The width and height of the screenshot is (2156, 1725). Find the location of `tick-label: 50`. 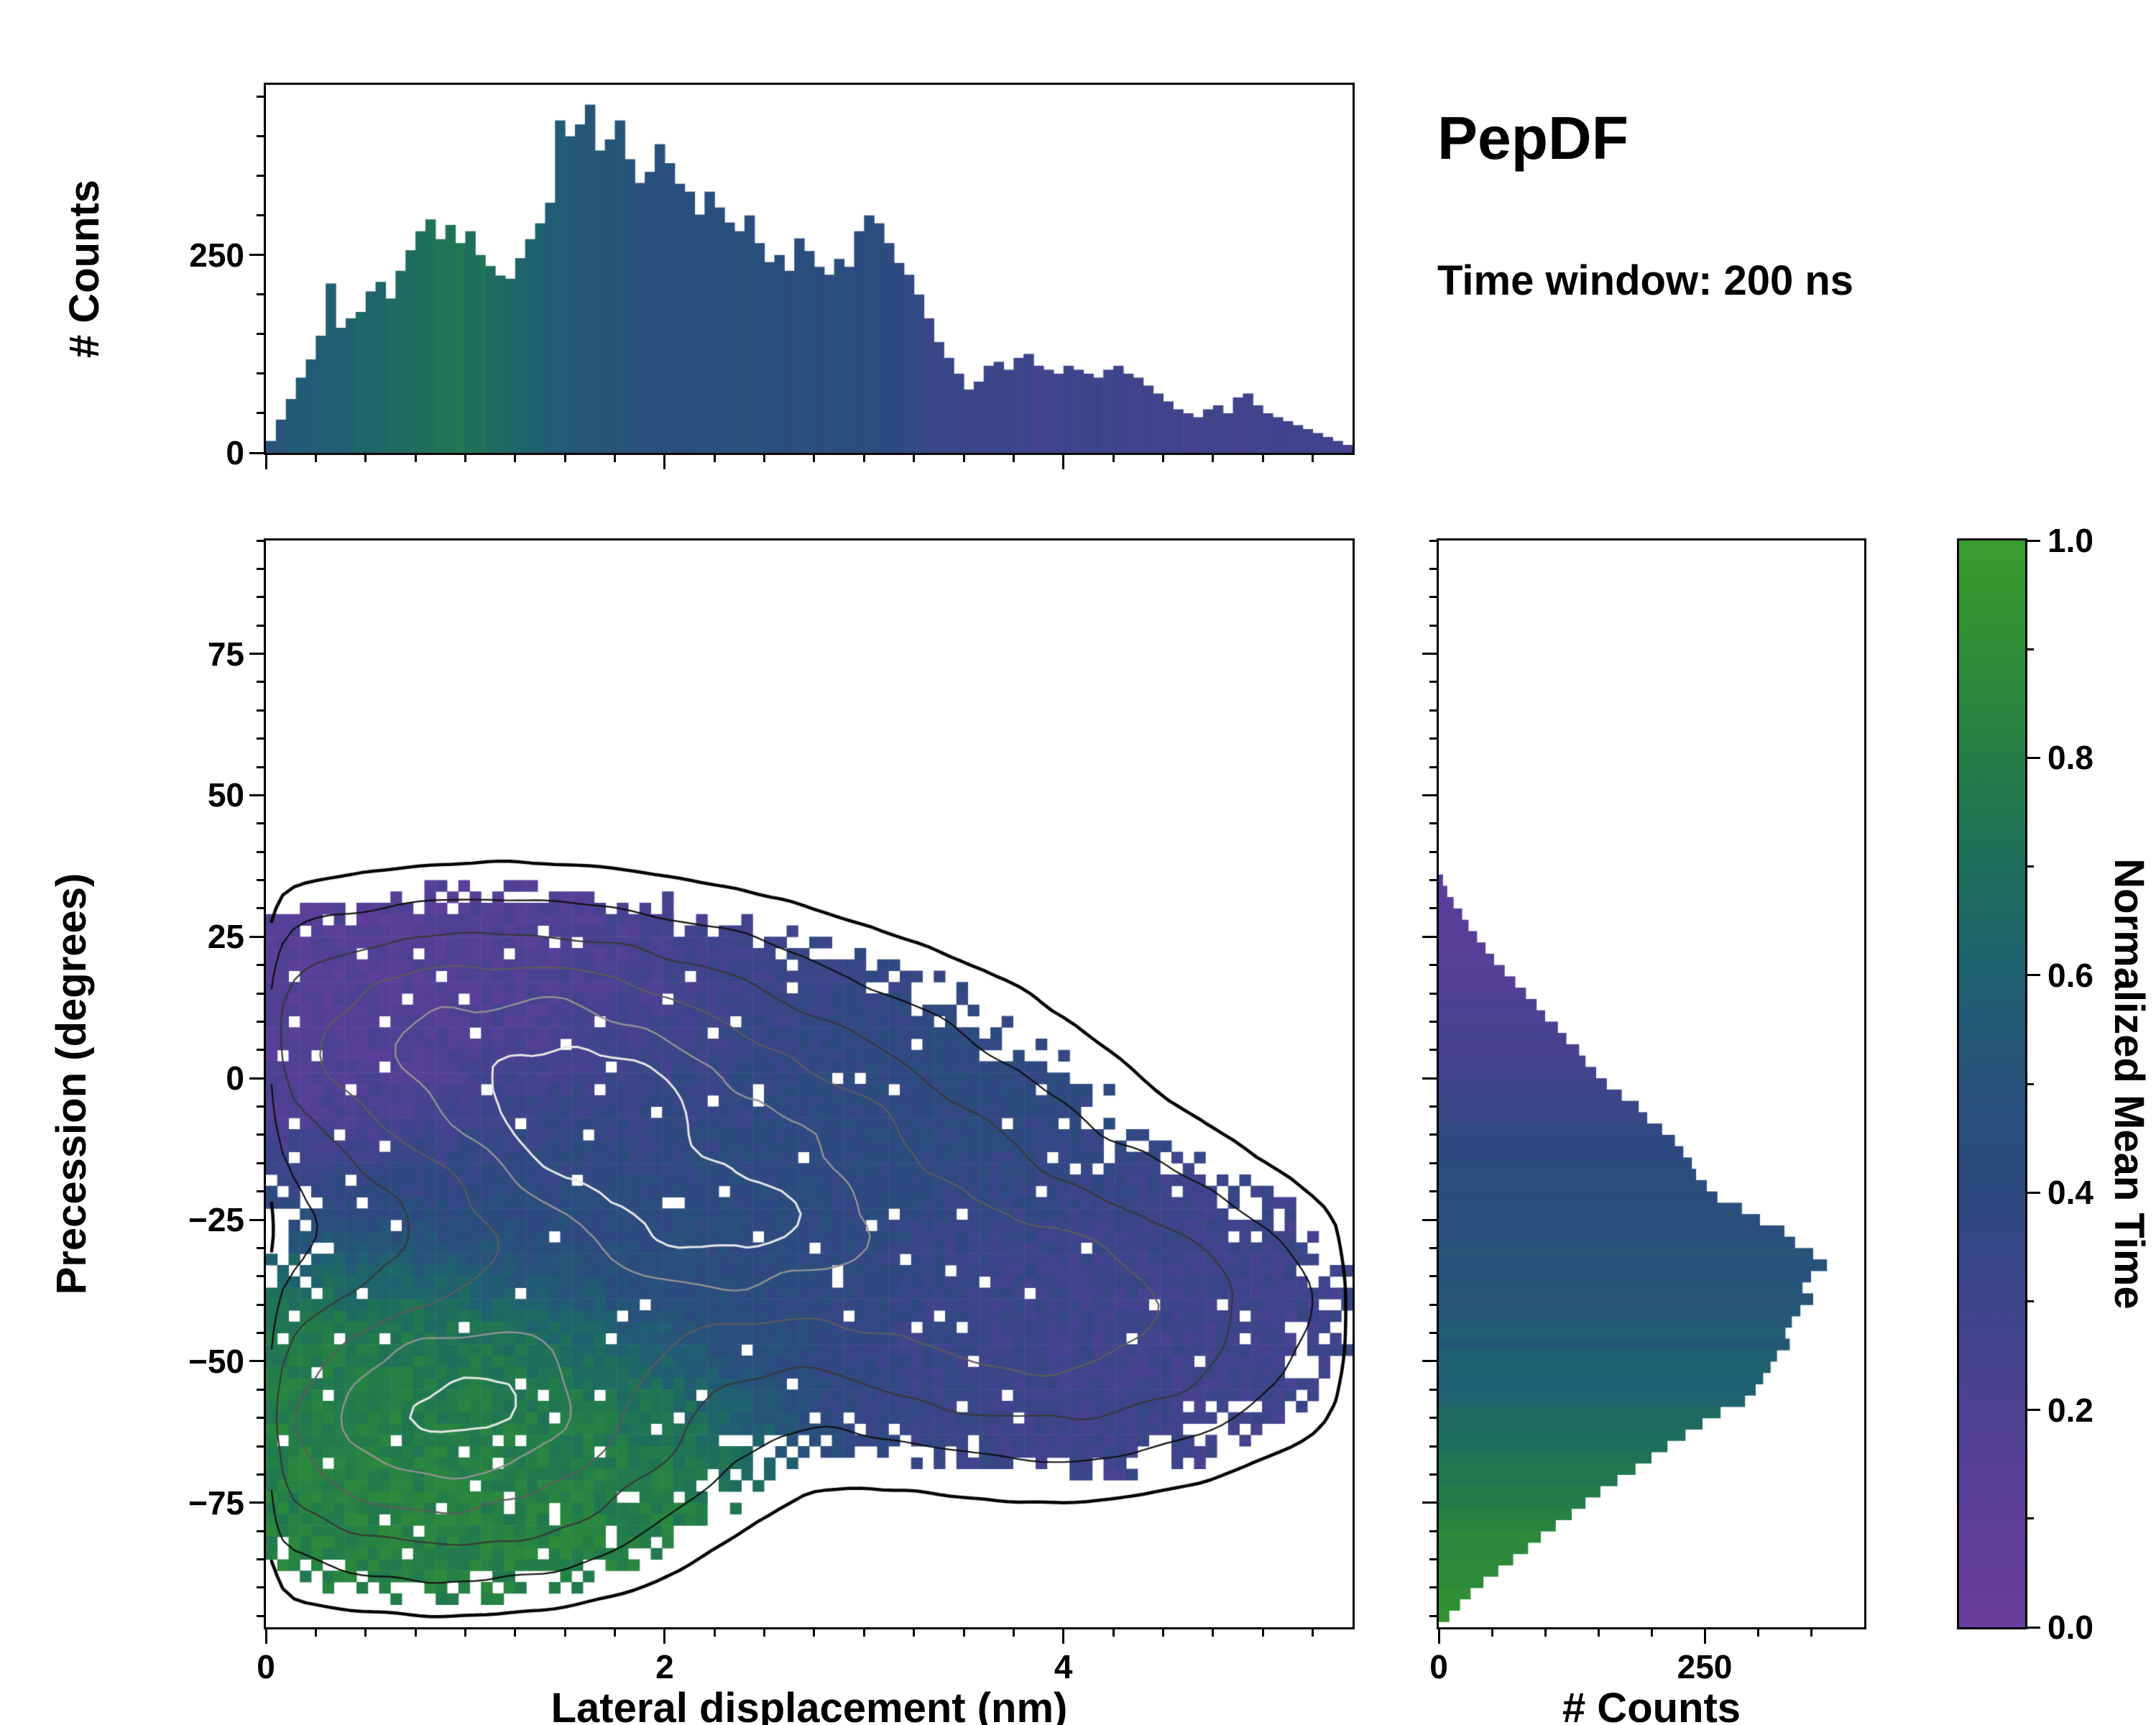

tick-label: 50 is located at coordinates (225, 795).